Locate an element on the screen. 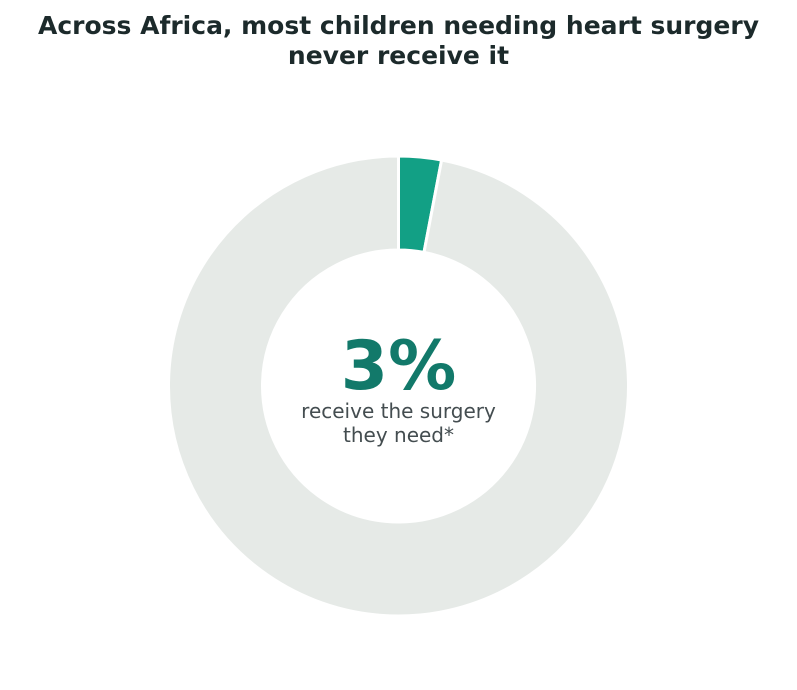 The height and width of the screenshot is (690, 797). center-caption-line-1: receive the surgery is located at coordinates (398, 411).